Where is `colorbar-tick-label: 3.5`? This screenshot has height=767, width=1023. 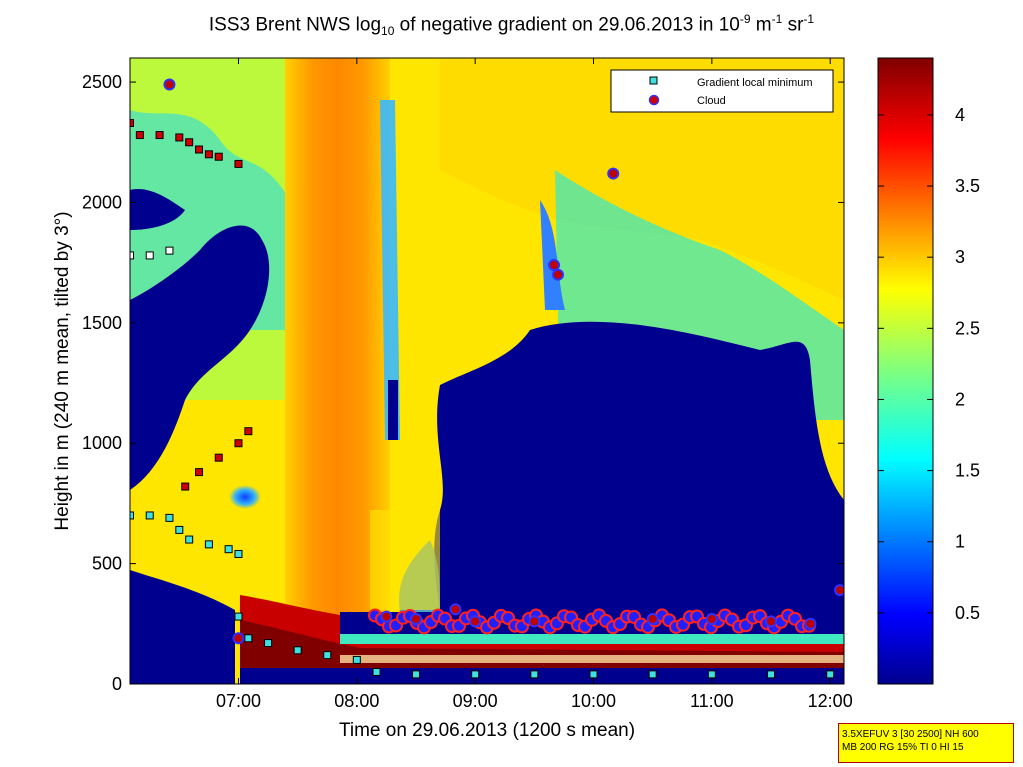 colorbar-tick-label: 3.5 is located at coordinates (967, 186).